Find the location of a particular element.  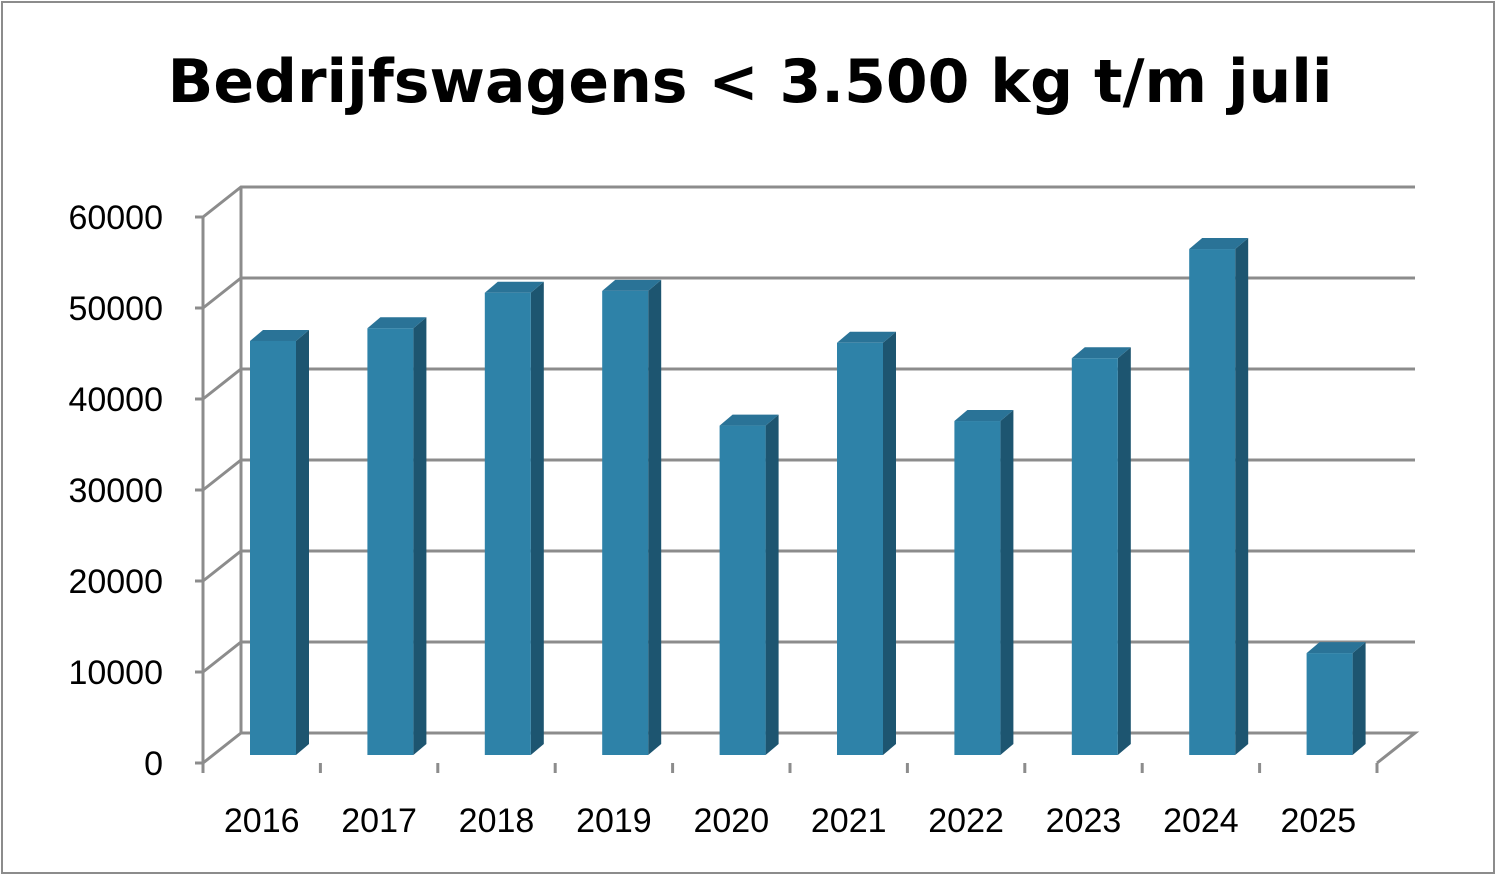

y-tick-label: 10000 is located at coordinates (115, 673).